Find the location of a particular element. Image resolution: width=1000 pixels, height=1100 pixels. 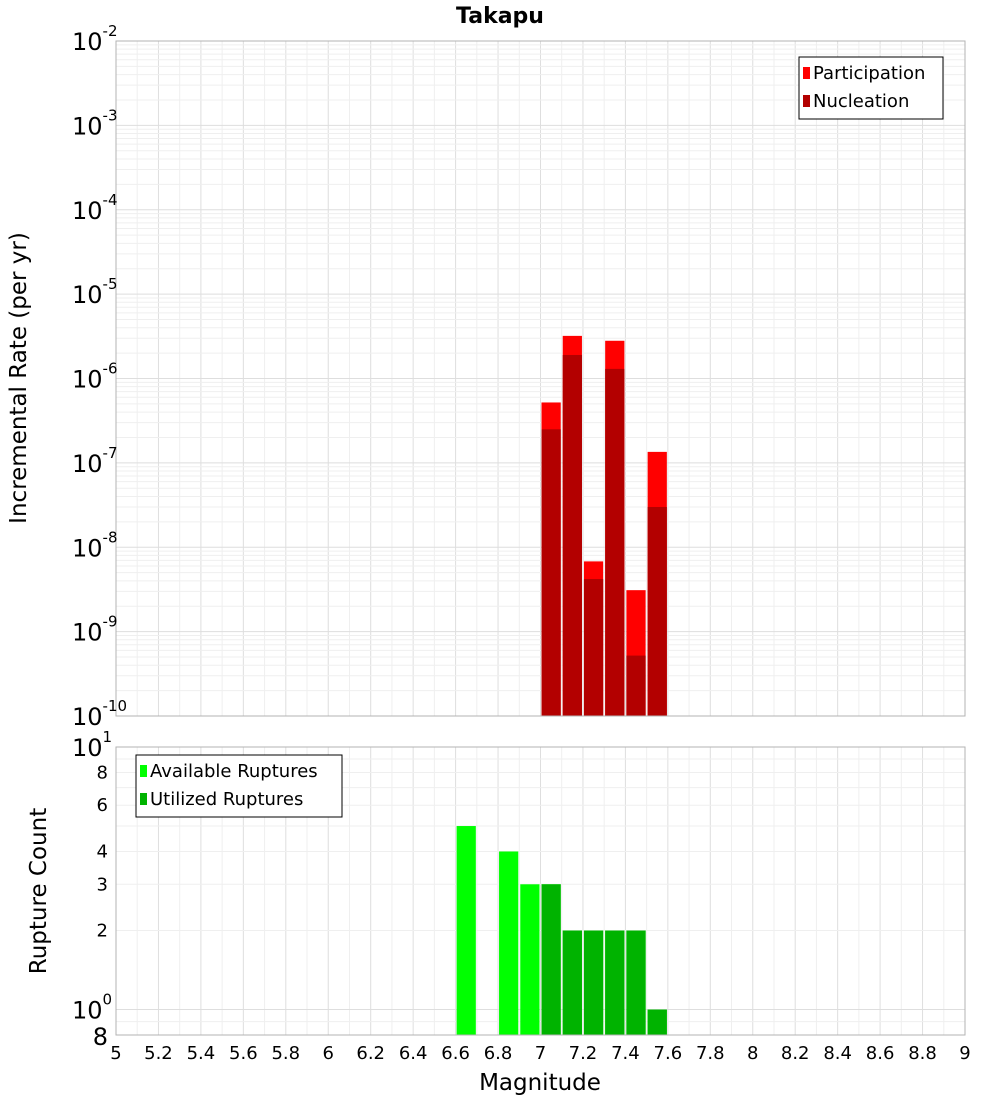

chart-title: Takapu is located at coordinates (500, 16).